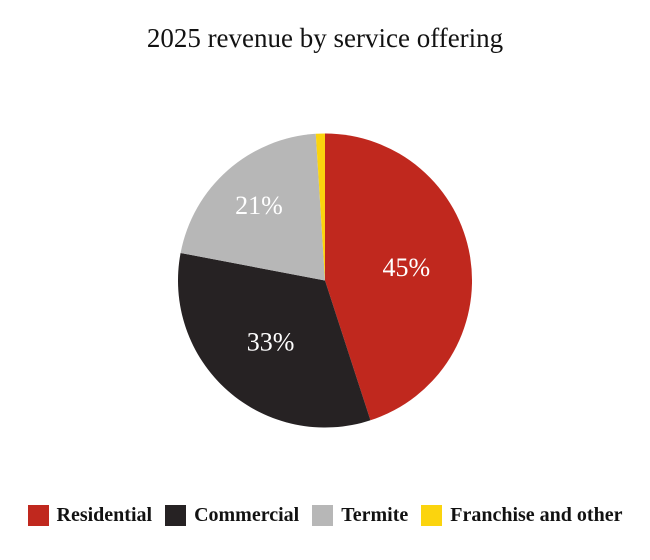  What do you see at coordinates (176, 515) in the screenshot?
I see `legend-swatch-commercial` at bounding box center [176, 515].